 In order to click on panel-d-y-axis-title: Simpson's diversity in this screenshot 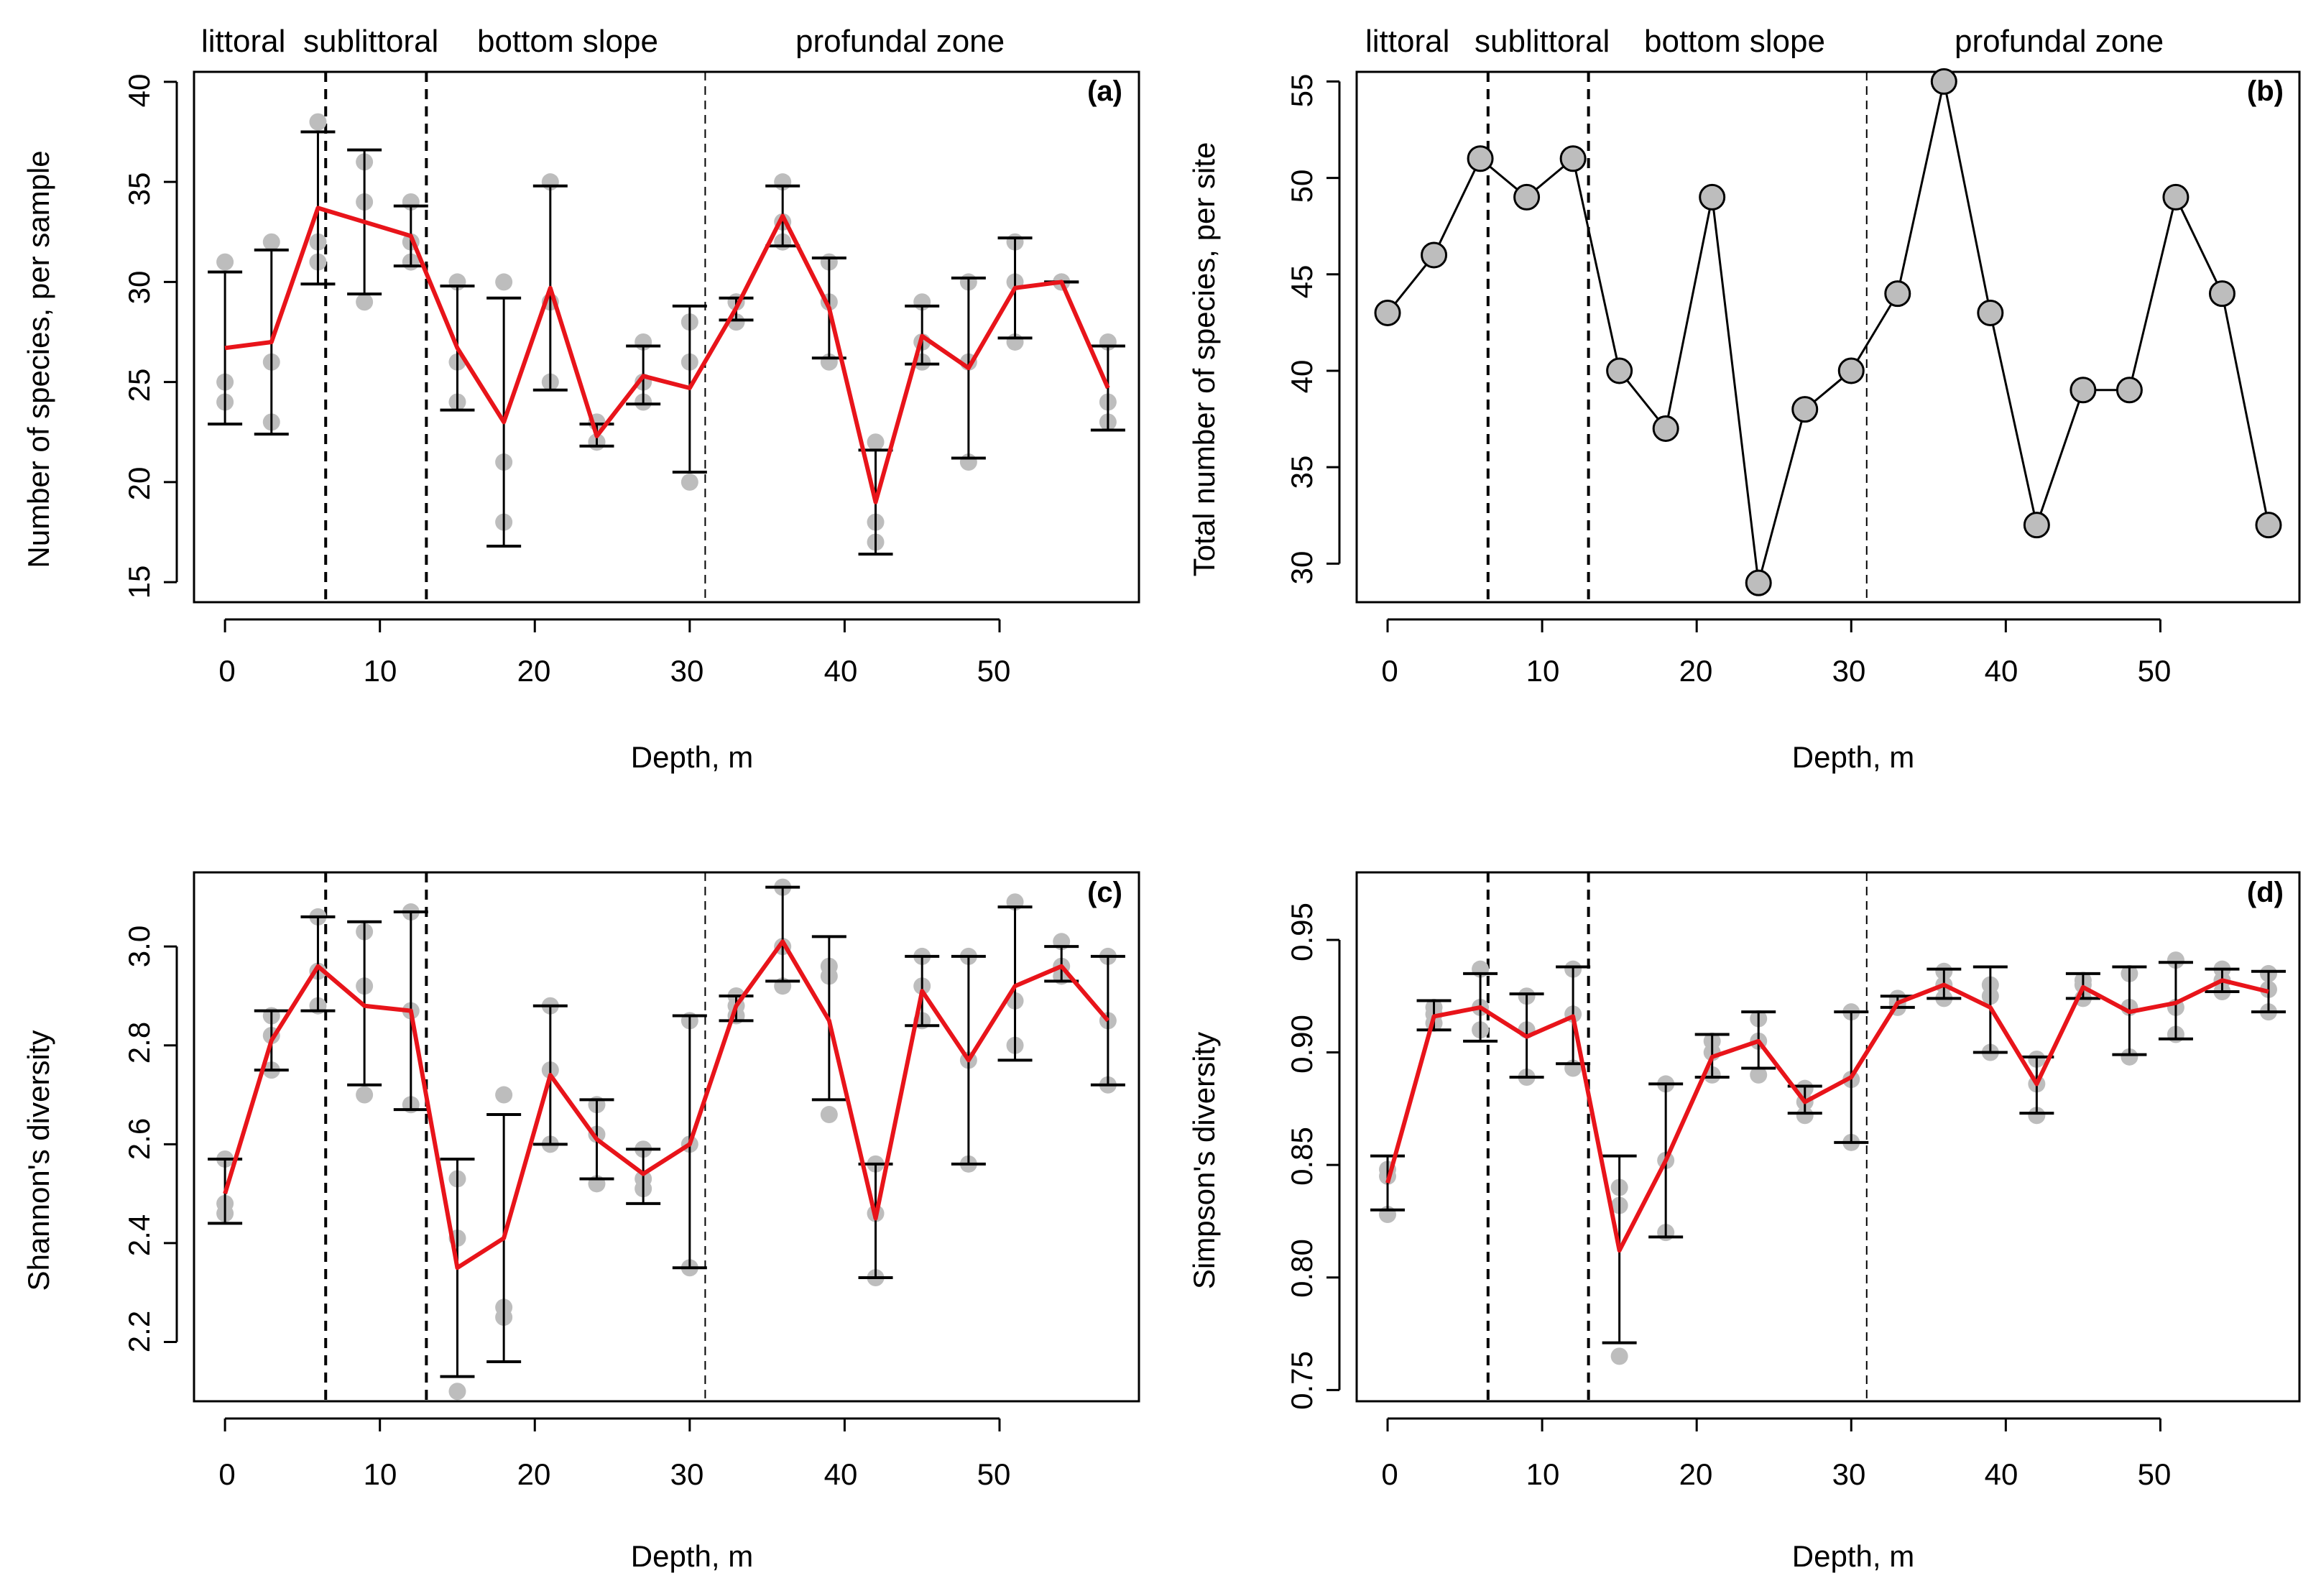, I will do `click(1204, 1160)`.